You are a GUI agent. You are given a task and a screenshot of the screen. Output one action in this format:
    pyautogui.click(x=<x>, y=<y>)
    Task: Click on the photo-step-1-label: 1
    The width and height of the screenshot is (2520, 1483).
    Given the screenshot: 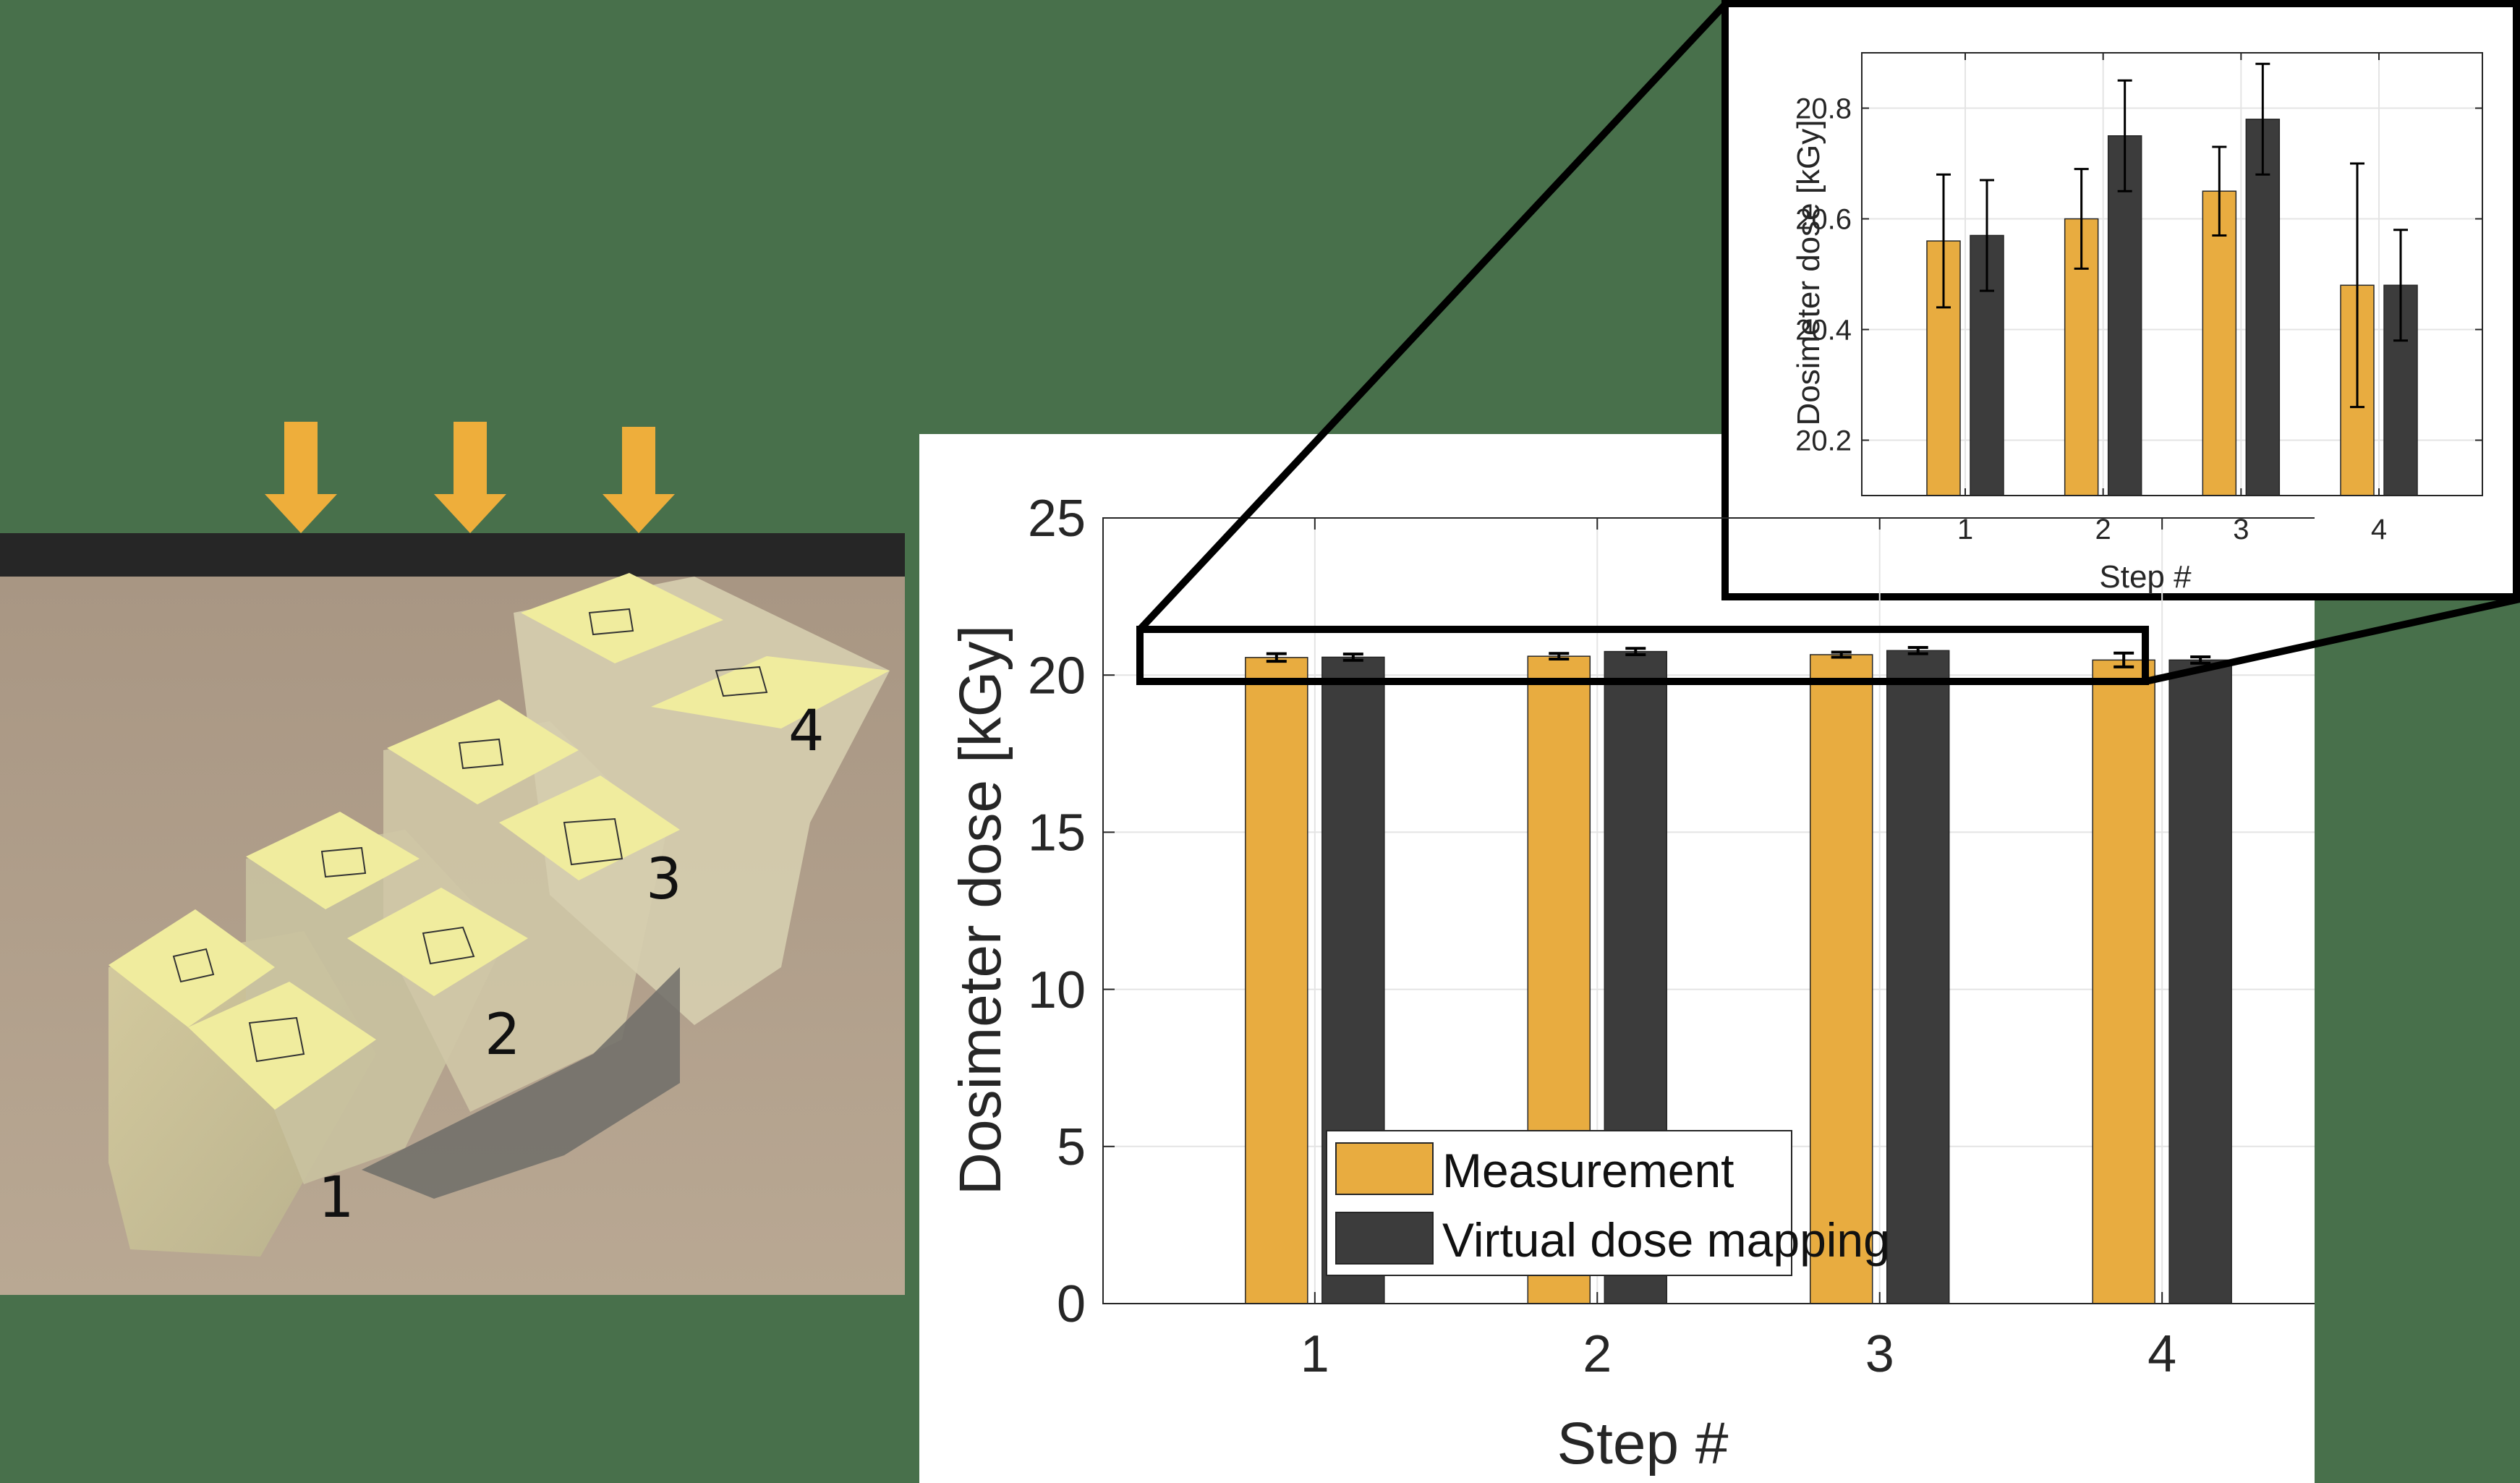 What is the action you would take?
    pyautogui.click(x=336, y=1198)
    